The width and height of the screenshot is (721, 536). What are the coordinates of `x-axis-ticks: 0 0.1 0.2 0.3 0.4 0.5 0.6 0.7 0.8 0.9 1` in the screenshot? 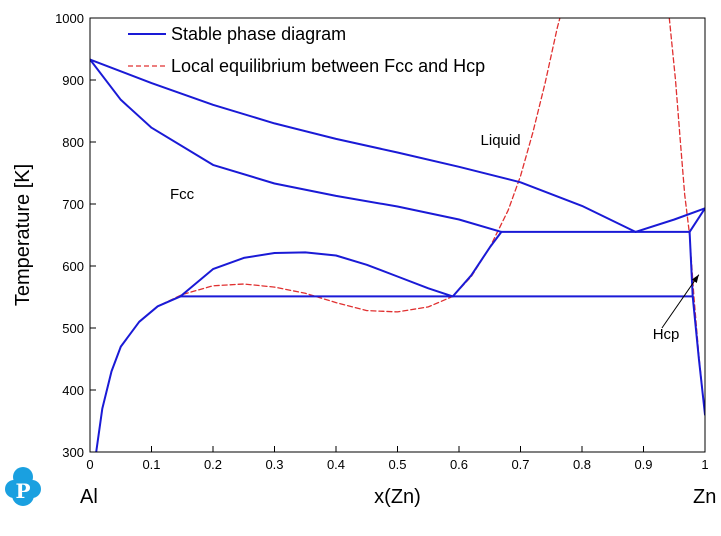 It's located at (397, 459).